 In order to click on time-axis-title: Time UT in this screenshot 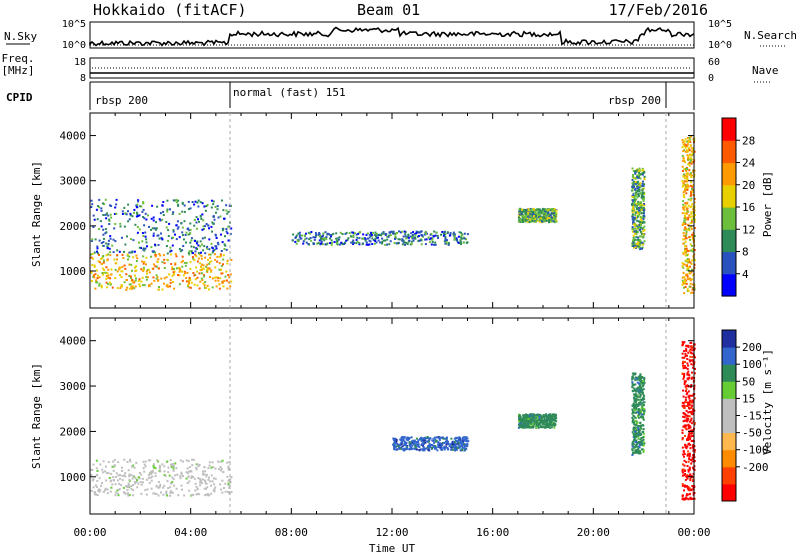, I will do `click(392, 548)`.